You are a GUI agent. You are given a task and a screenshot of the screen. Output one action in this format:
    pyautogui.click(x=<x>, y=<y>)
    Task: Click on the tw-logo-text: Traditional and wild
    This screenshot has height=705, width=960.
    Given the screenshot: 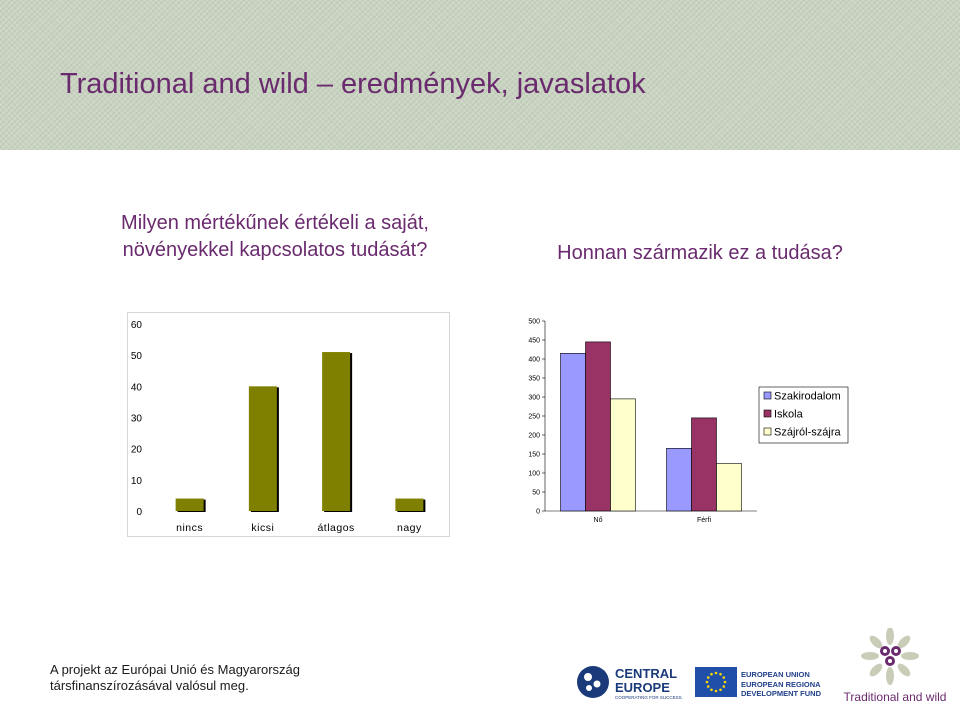 What is the action you would take?
    pyautogui.click(x=895, y=697)
    